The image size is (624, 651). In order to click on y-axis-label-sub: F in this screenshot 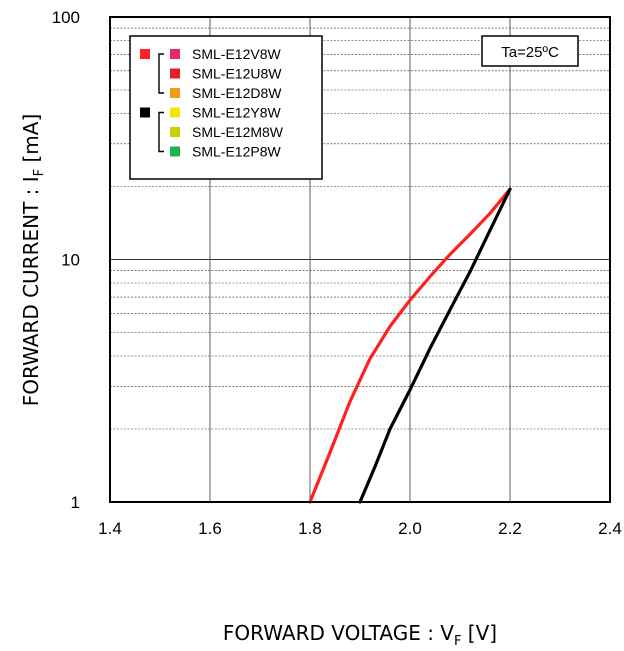, I will do `click(39, 172)`.